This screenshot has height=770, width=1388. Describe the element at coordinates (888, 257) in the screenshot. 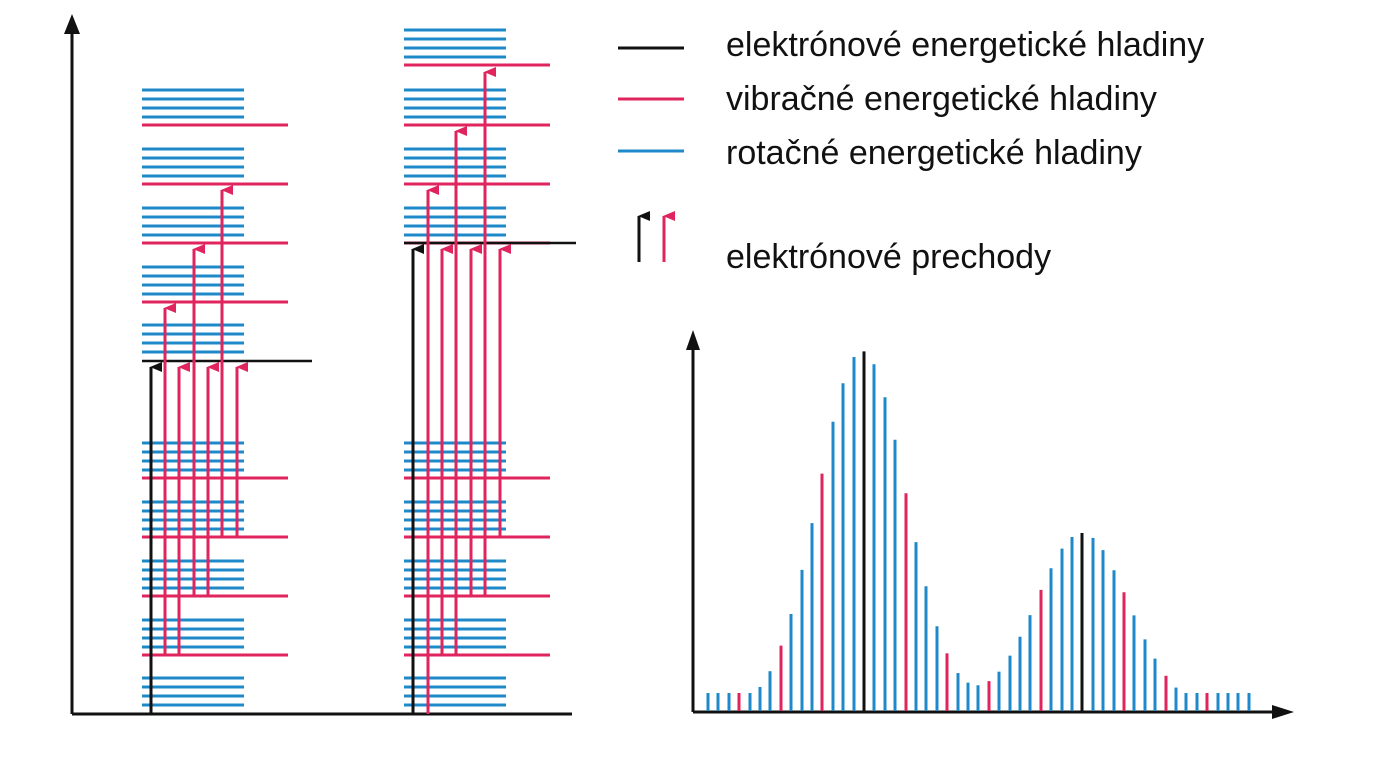

I see `legend-electronic-transitions: elektrónové prechody` at that location.